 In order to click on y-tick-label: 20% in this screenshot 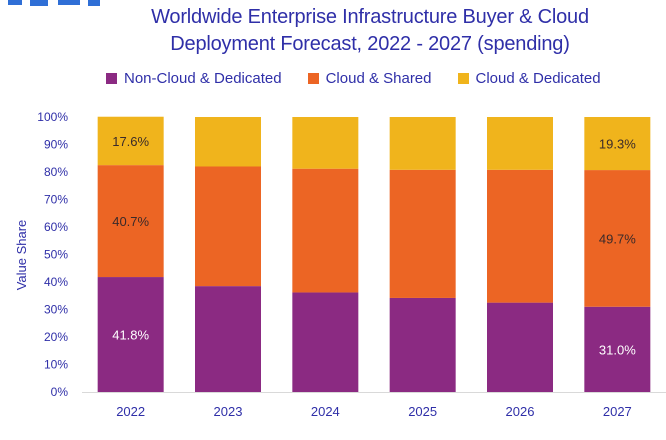, I will do `click(56, 337)`.